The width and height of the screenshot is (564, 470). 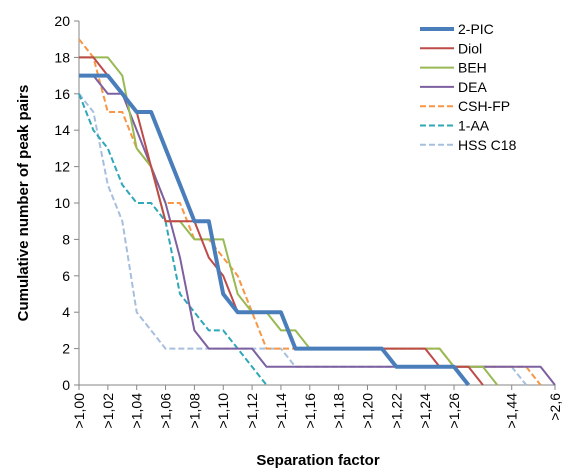 What do you see at coordinates (62, 130) in the screenshot?
I see `y-tick-label: 14` at bounding box center [62, 130].